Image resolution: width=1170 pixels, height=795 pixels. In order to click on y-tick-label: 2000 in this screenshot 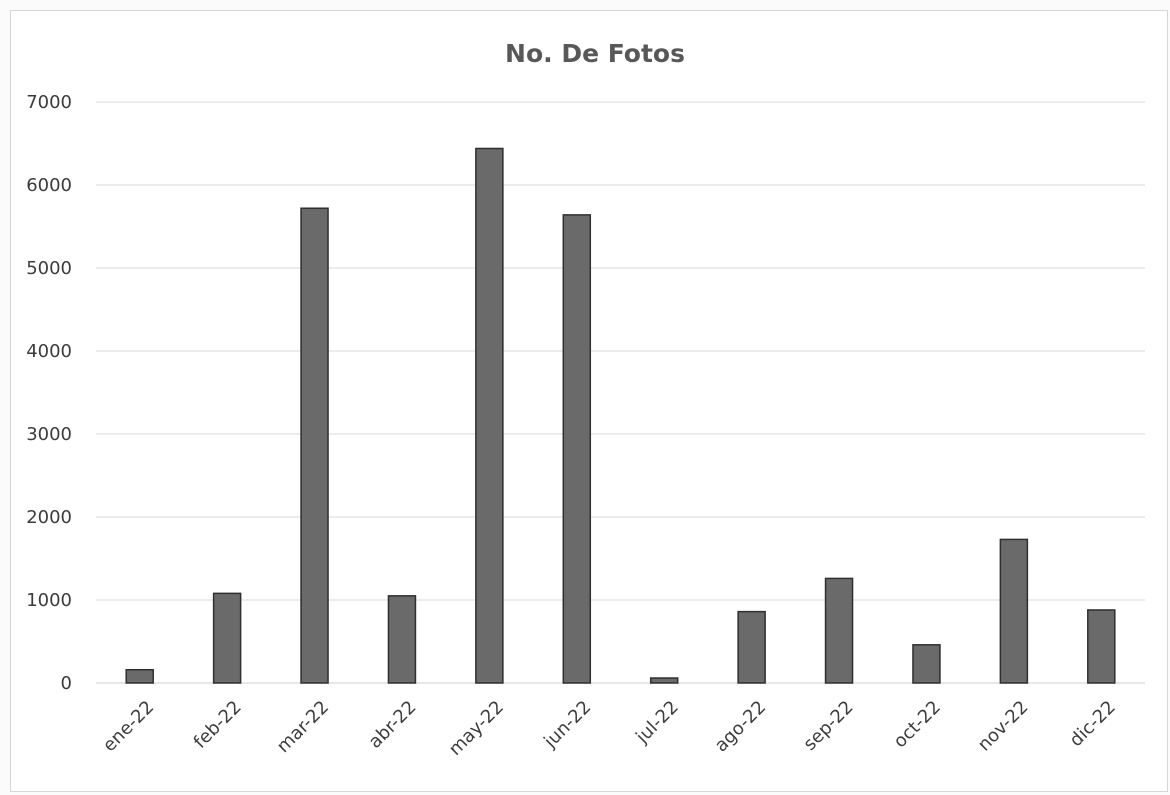, I will do `click(49, 517)`.